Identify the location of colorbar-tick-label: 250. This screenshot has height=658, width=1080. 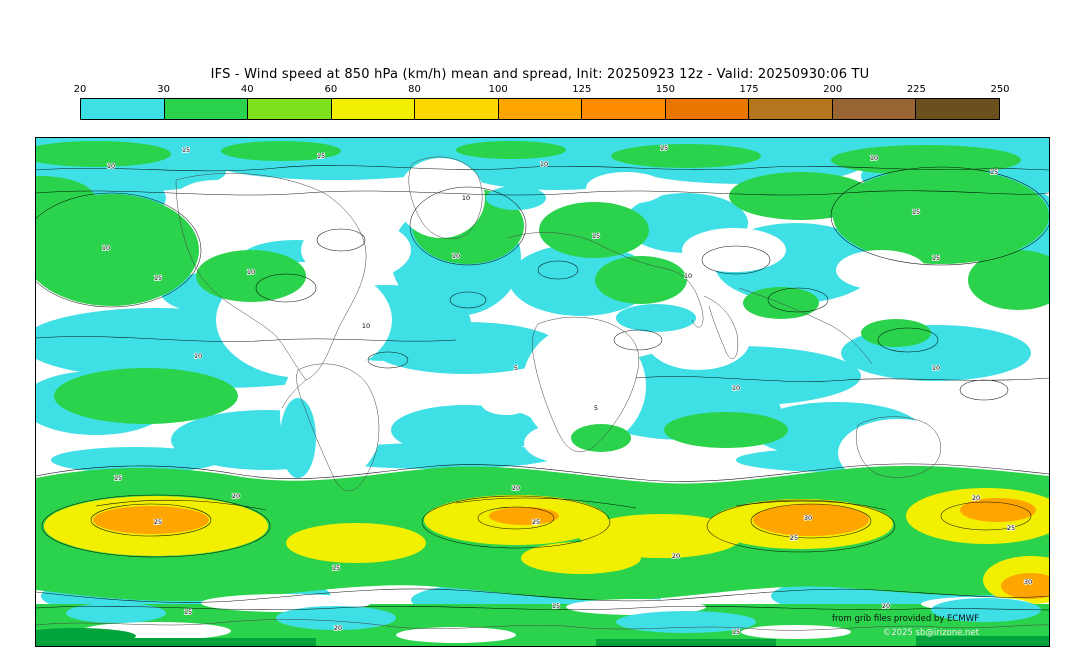
(1000, 89).